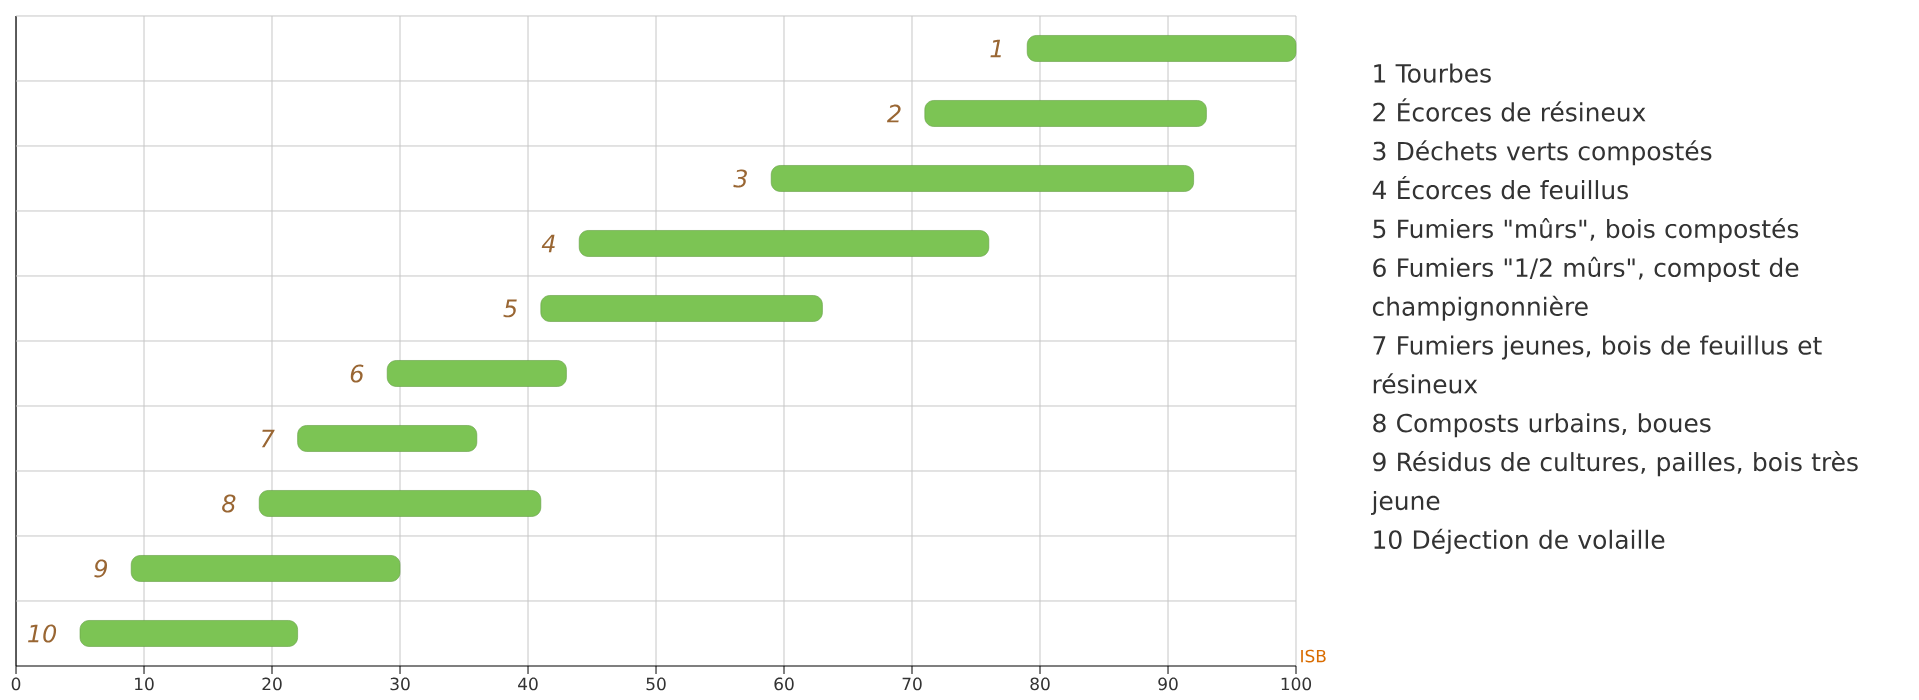  I want to click on x-axis-title: ISB, so click(1313, 656).